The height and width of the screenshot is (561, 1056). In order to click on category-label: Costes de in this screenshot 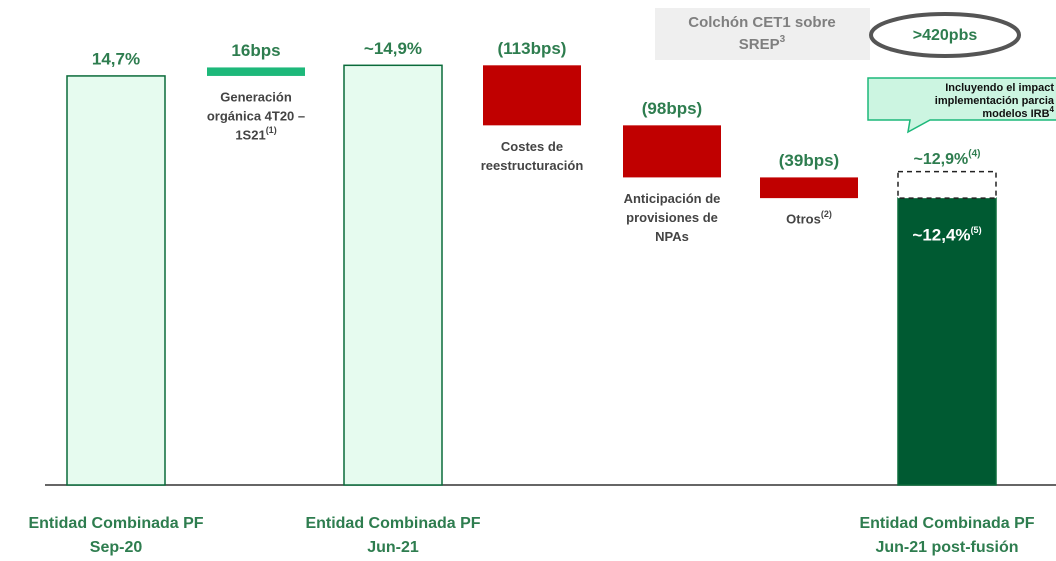, I will do `click(532, 146)`.